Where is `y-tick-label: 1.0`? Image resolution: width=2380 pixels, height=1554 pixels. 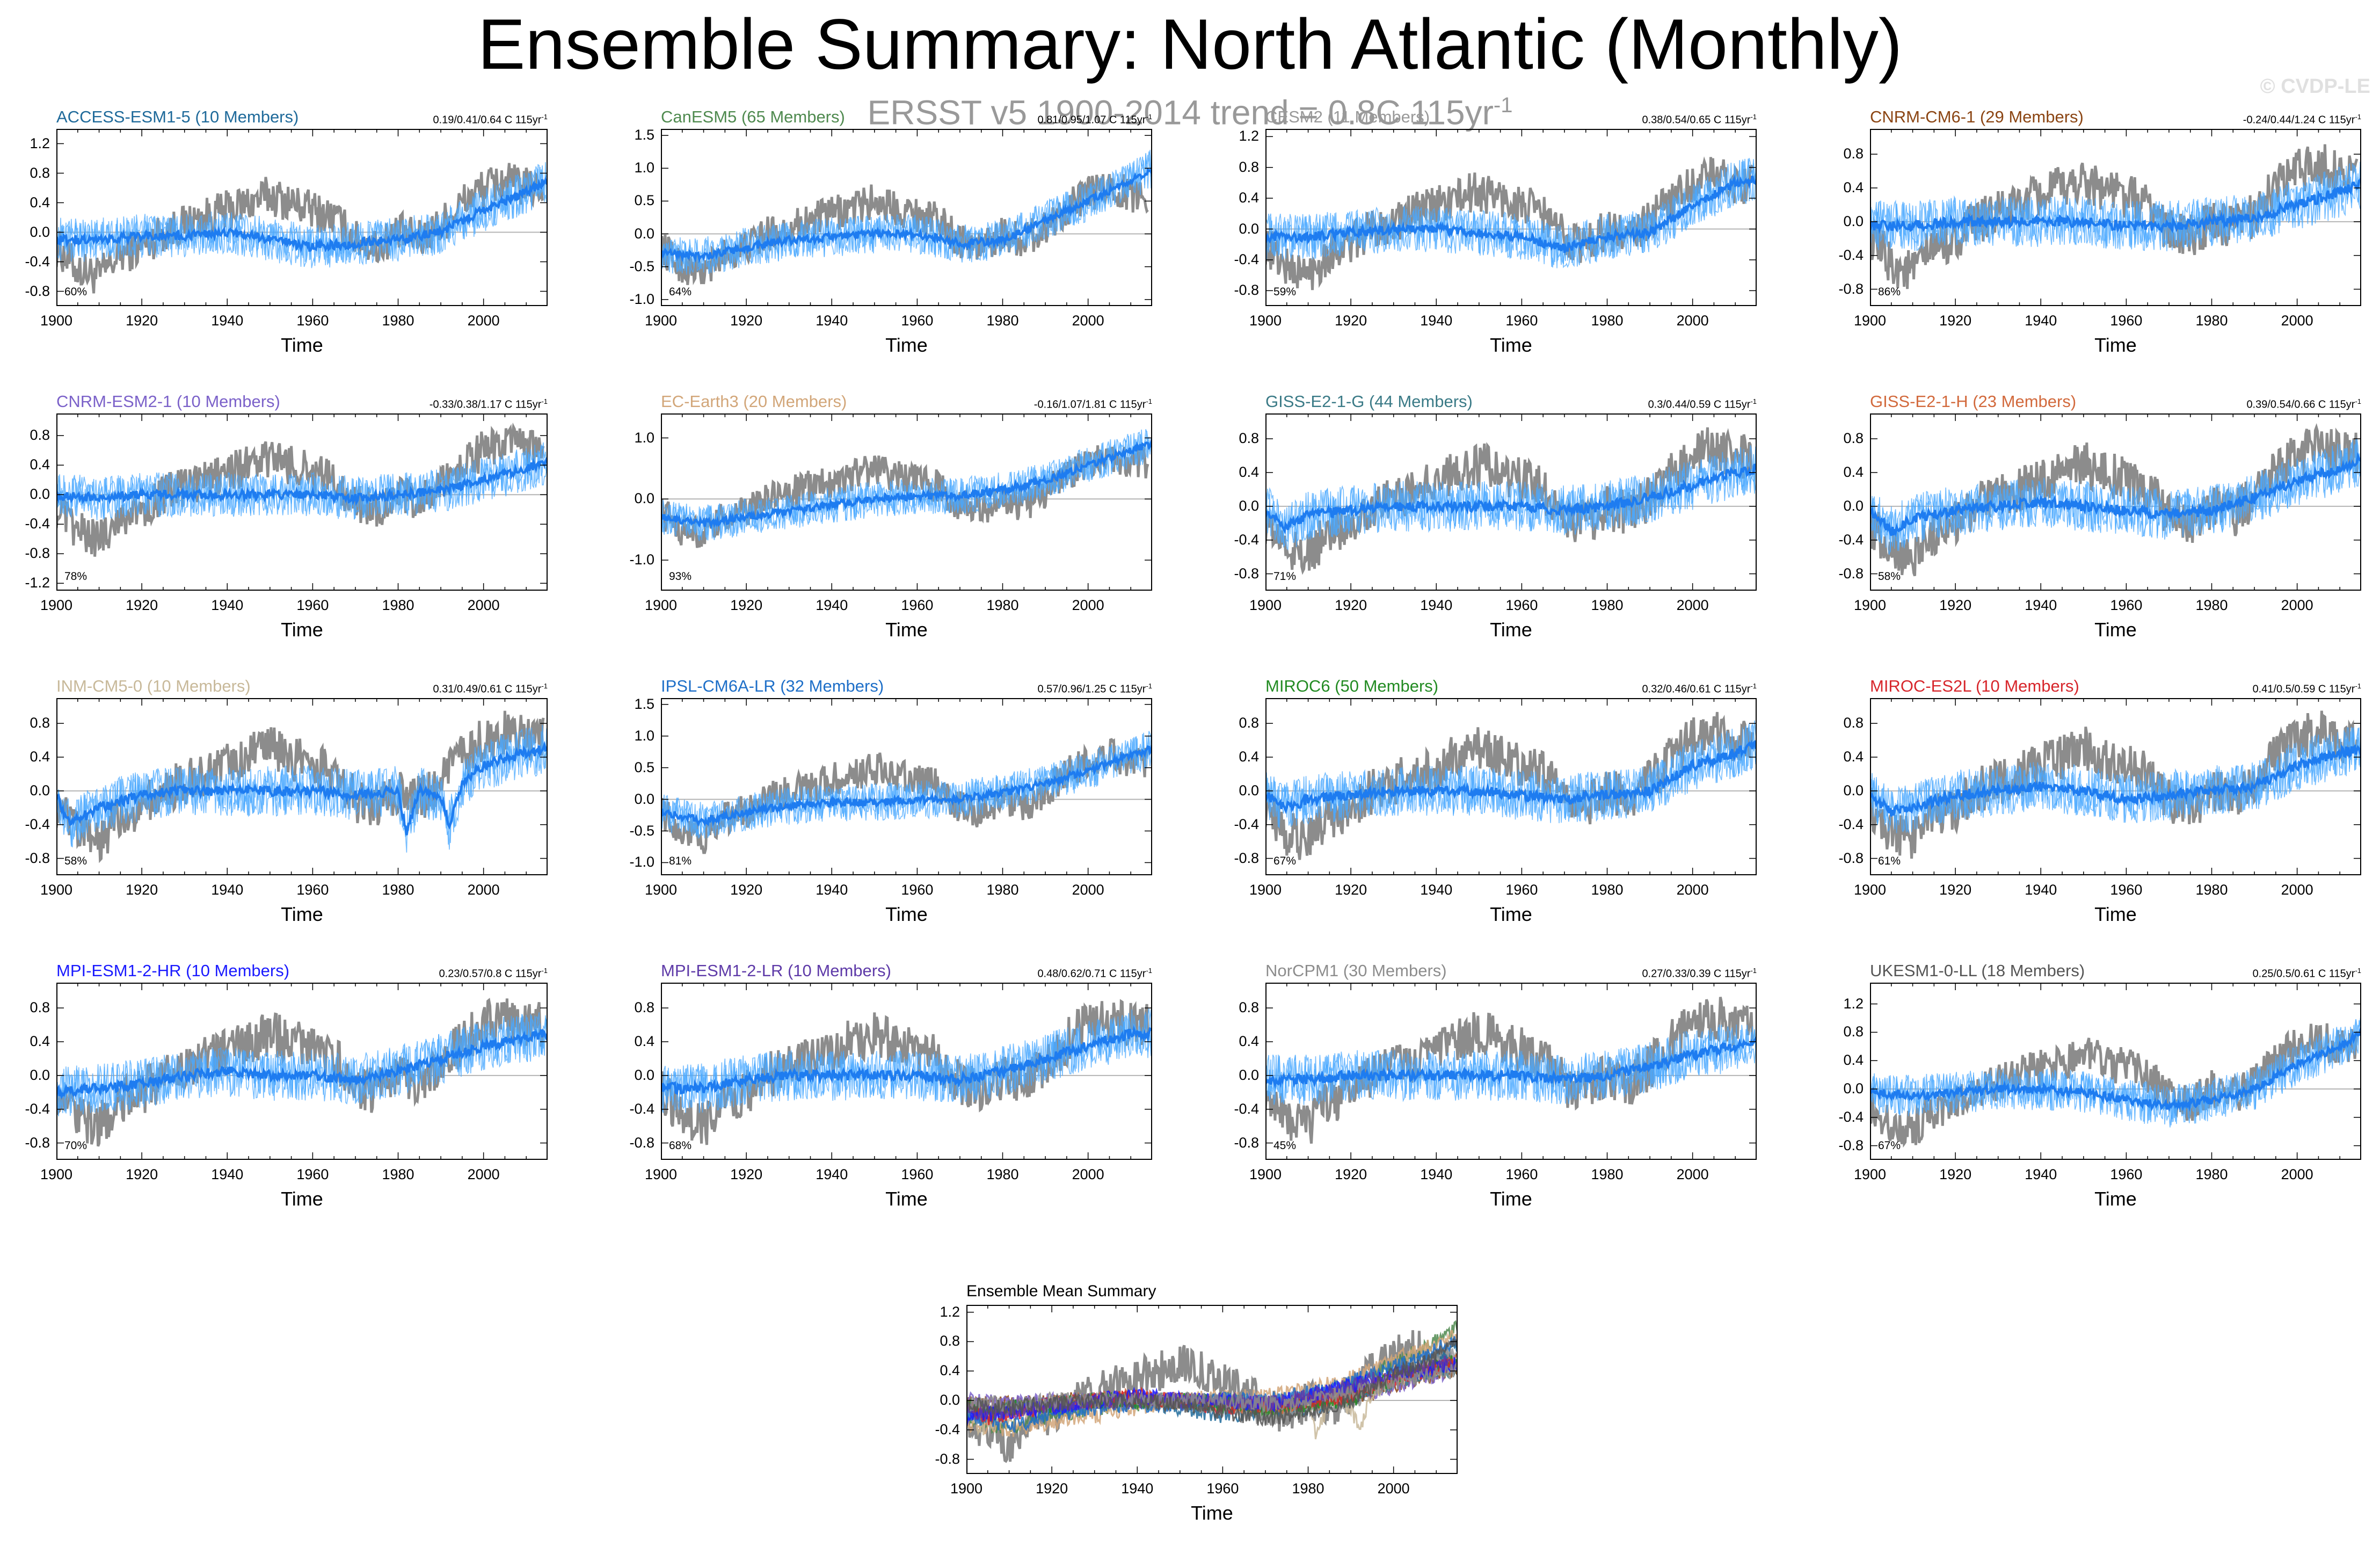 y-tick-label: 1.0 is located at coordinates (644, 167).